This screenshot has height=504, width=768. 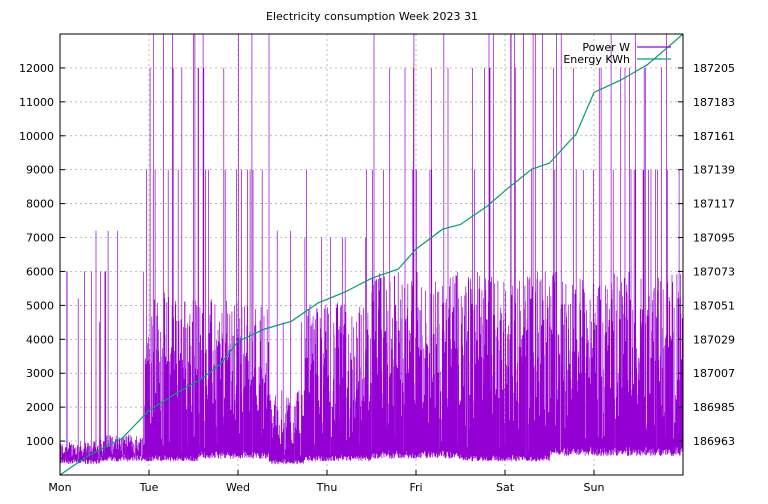 I want to click on y-tick-label-left: 2000, so click(x=40, y=407).